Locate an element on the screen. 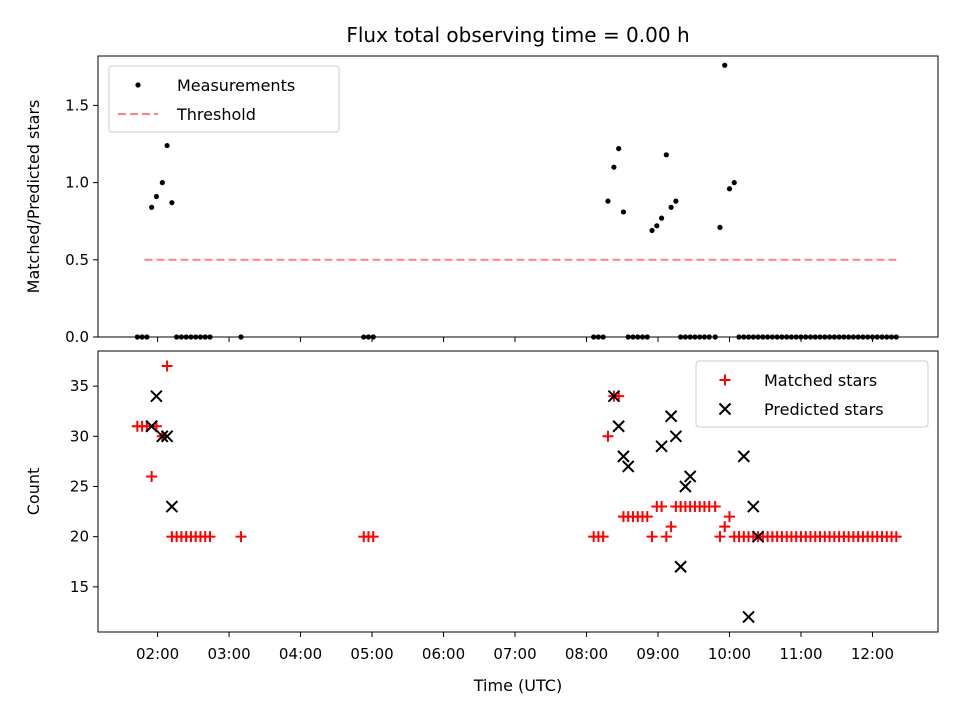 The width and height of the screenshot is (960, 720). top-legend: Measurements Threshold is located at coordinates (224, 99).